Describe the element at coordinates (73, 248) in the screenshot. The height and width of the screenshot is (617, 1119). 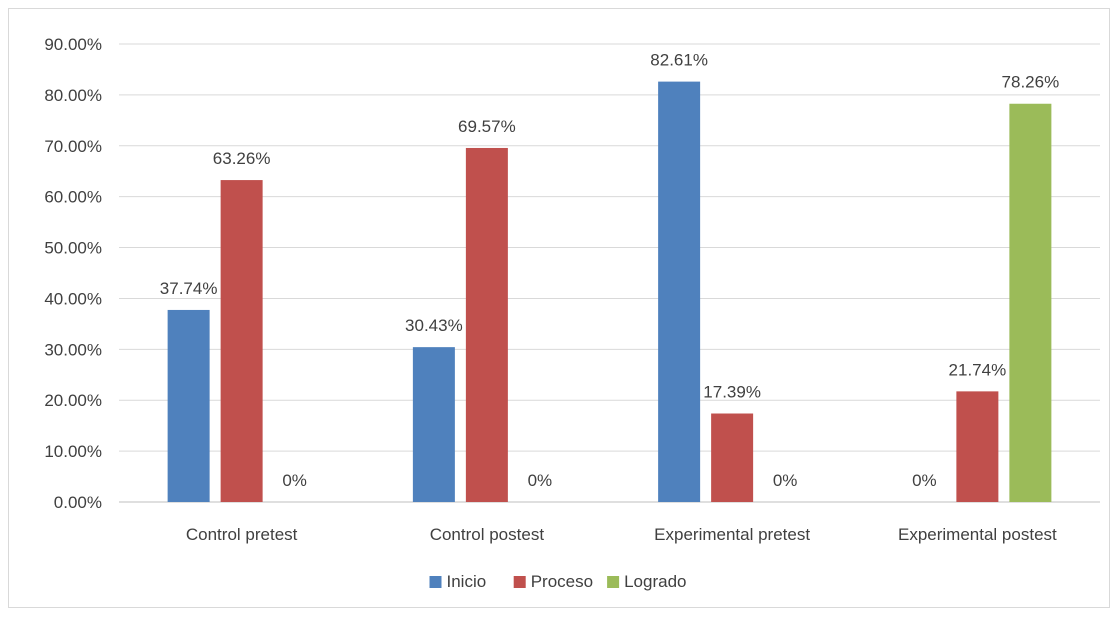
I see `y-tick-label: 50.00%` at that location.